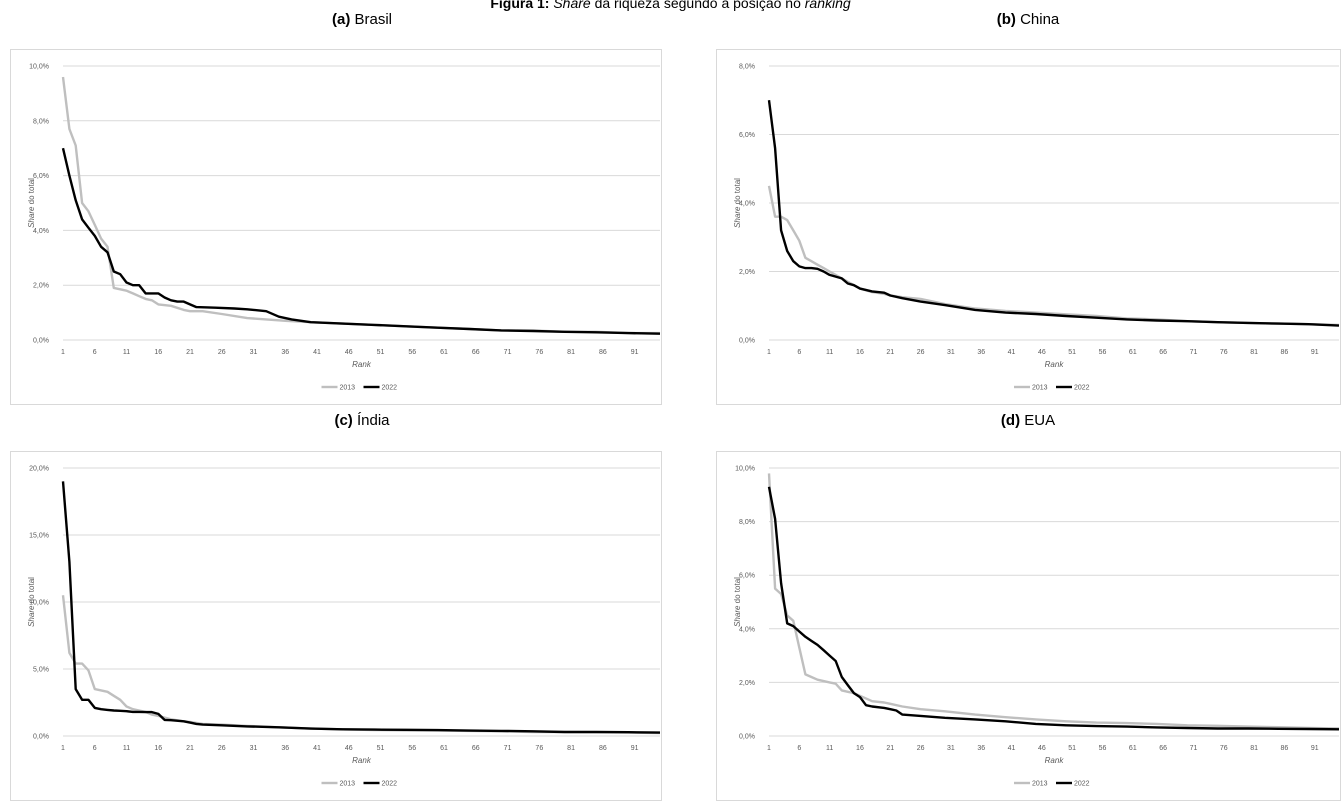 This screenshot has width=1341, height=804. I want to click on y-tick-label: 5,0%, so click(41, 670).